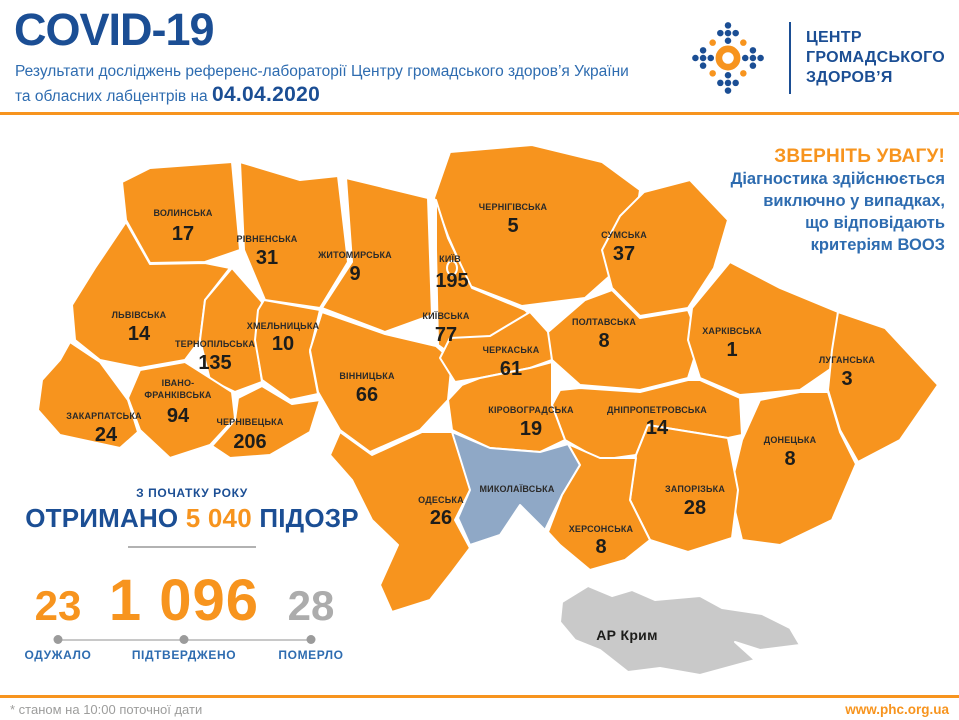  Describe the element at coordinates (267, 239) in the screenshot. I see `region-rivne-label: РІВНЕНСЬКА` at that location.